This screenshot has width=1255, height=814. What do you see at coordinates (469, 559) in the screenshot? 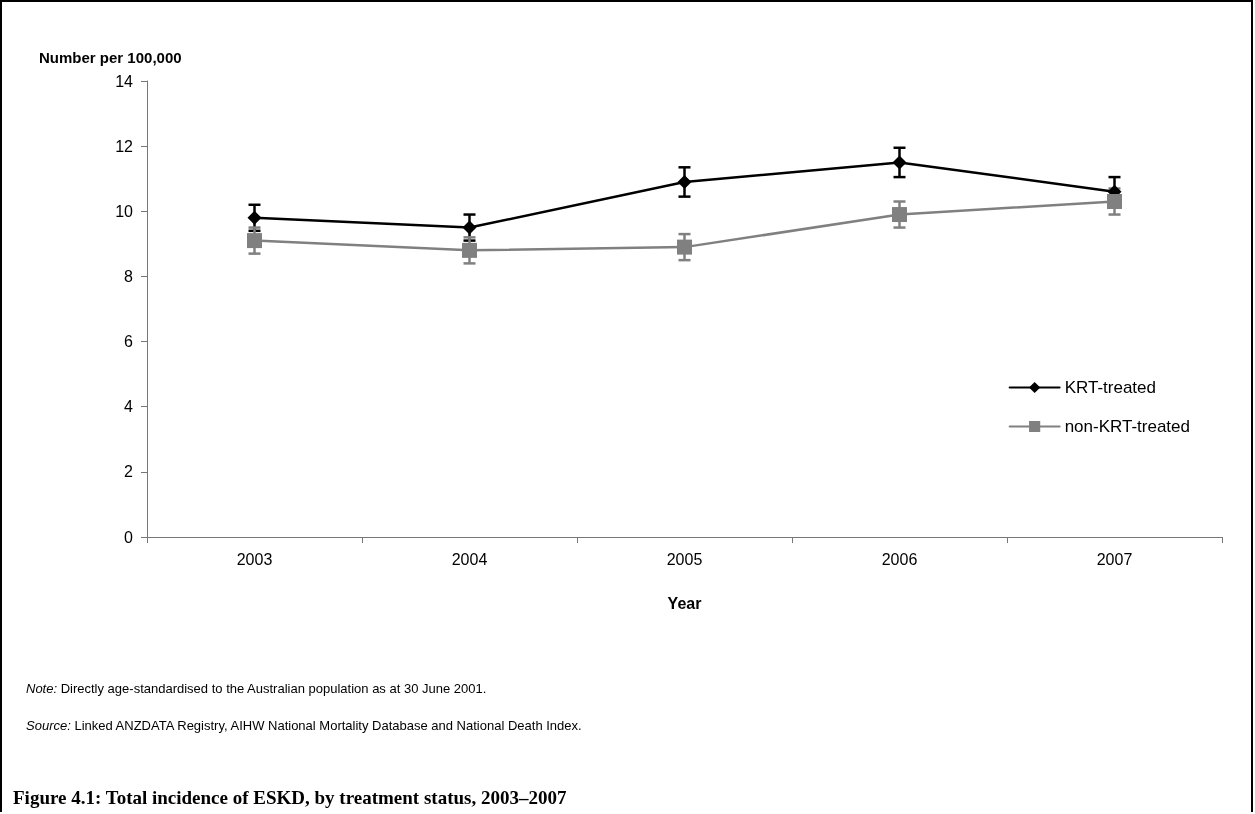
I see `x-tick-label: 2004` at bounding box center [469, 559].